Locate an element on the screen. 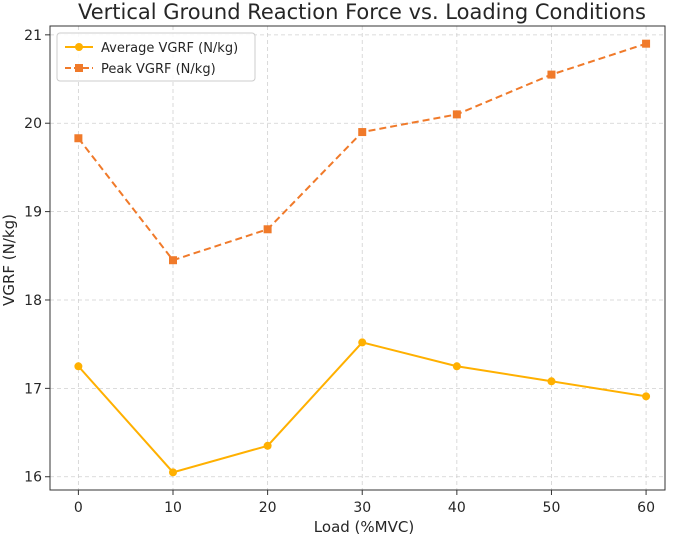 This screenshot has width=679, height=537. x-axis-label: Load (%MVC) is located at coordinates (364, 527).